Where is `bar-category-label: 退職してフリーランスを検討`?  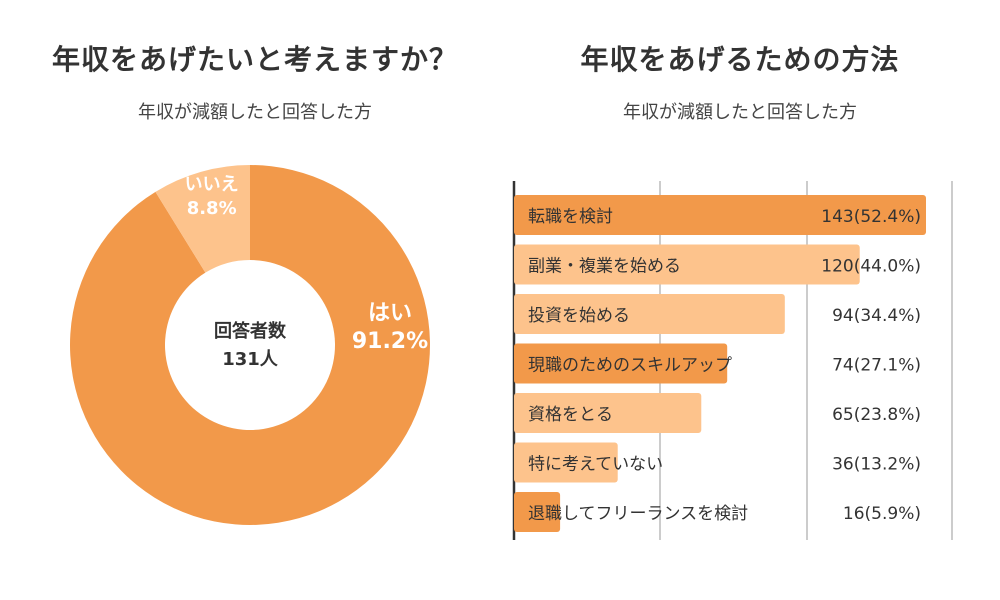
bar-category-label: 退職してフリーランスを検討 is located at coordinates (638, 514).